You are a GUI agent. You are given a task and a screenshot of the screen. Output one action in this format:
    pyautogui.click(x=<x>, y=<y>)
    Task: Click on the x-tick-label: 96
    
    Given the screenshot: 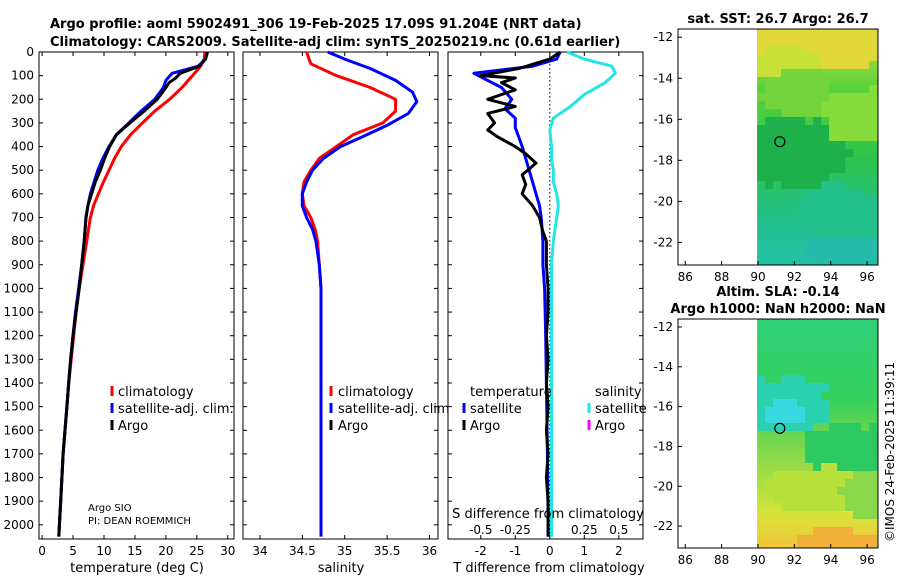 What is the action you would take?
    pyautogui.click(x=866, y=277)
    